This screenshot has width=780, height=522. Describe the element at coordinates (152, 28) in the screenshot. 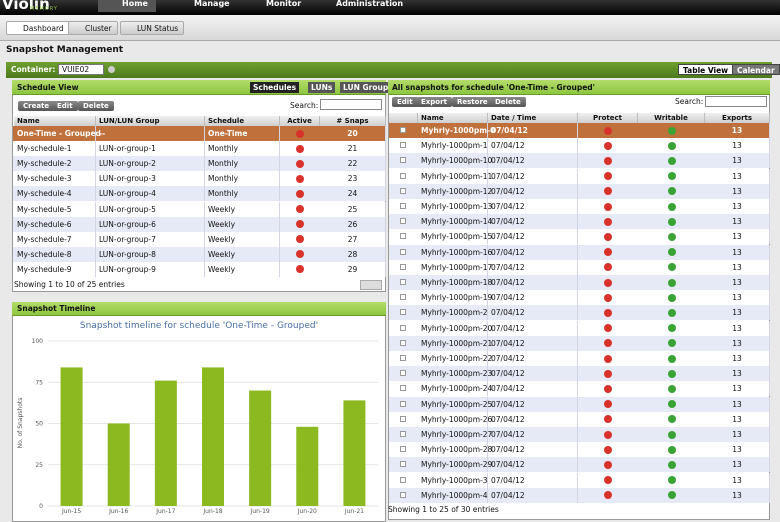

I see `subtab: LUN Status` at that location.